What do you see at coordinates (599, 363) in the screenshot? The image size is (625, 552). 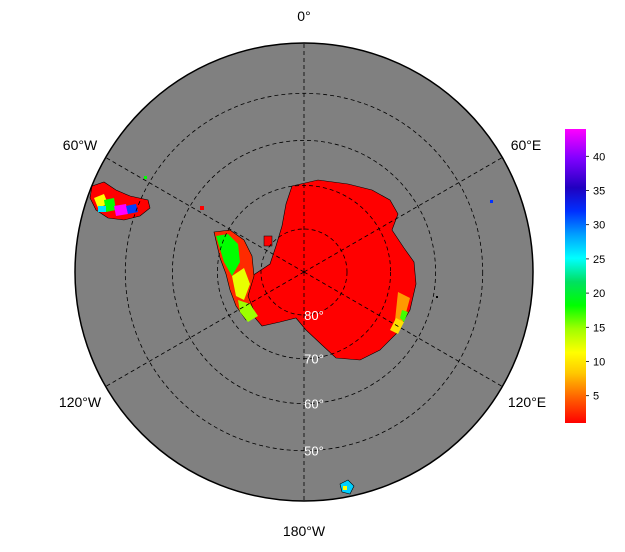 I see `colorbar-tick-label: 10` at bounding box center [599, 363].